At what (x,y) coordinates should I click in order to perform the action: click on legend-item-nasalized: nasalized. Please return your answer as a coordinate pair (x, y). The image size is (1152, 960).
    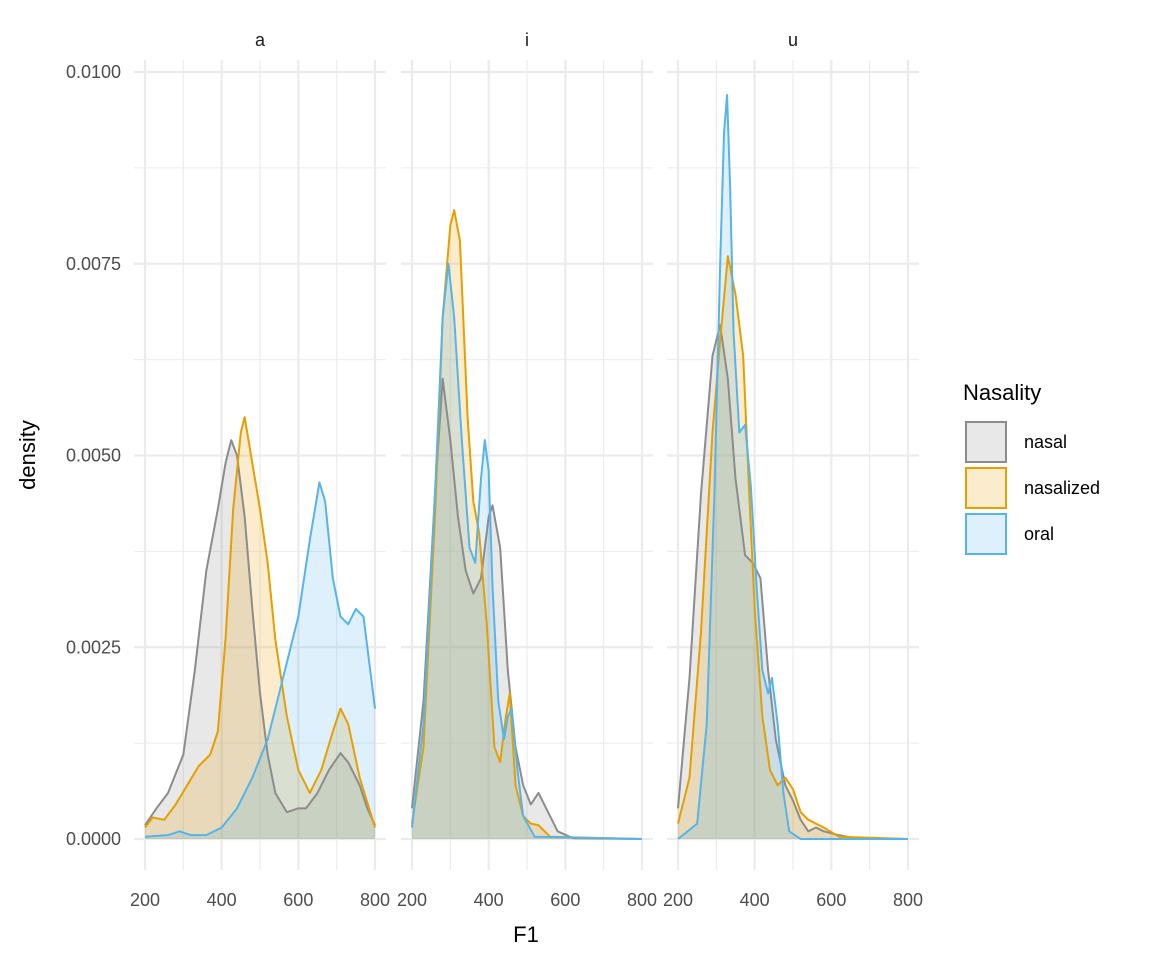
    Looking at the image, I should click on (1032, 488).